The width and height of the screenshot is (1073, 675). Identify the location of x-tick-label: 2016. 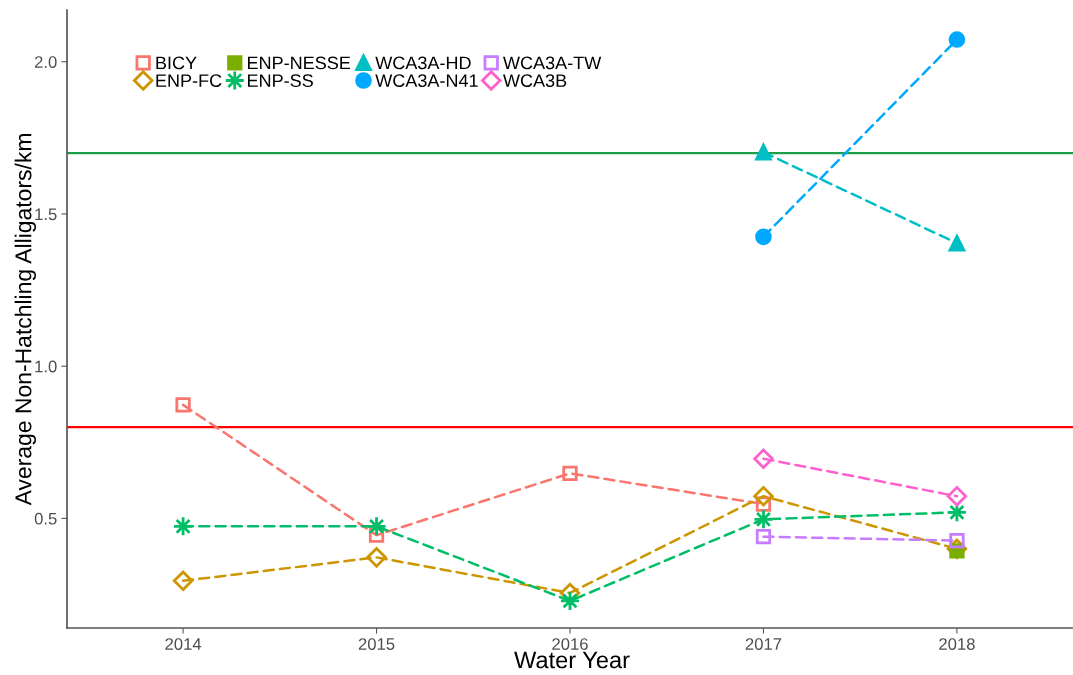
(570, 644).